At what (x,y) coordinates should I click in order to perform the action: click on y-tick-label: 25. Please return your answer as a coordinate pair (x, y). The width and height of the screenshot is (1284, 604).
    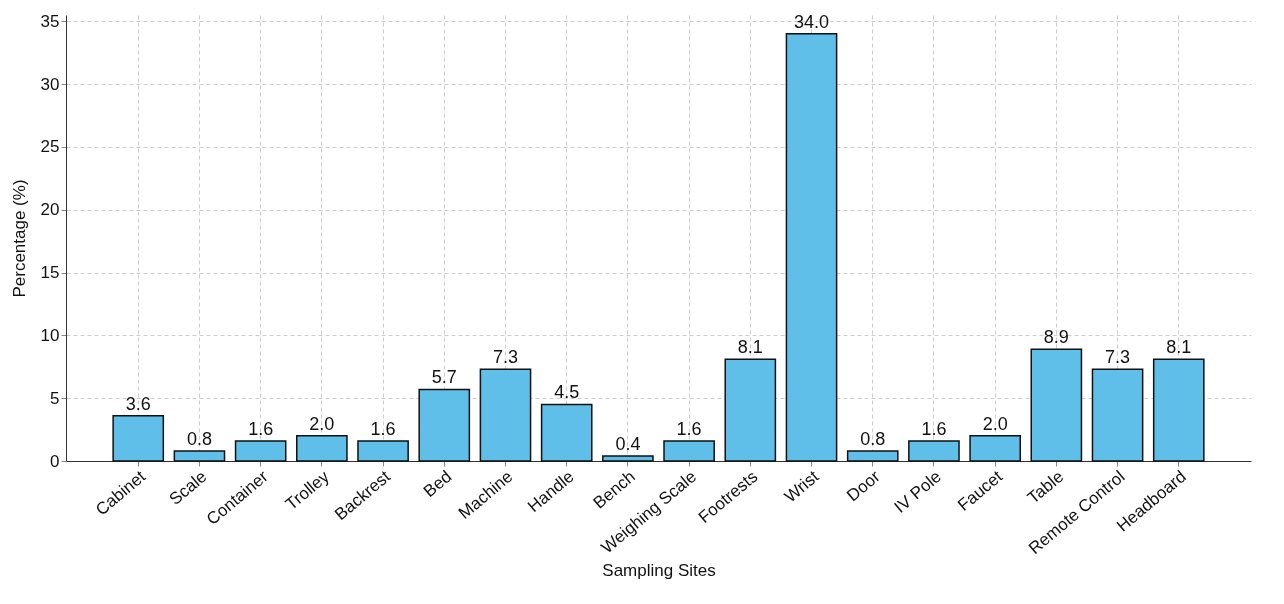
    Looking at the image, I should click on (50, 147).